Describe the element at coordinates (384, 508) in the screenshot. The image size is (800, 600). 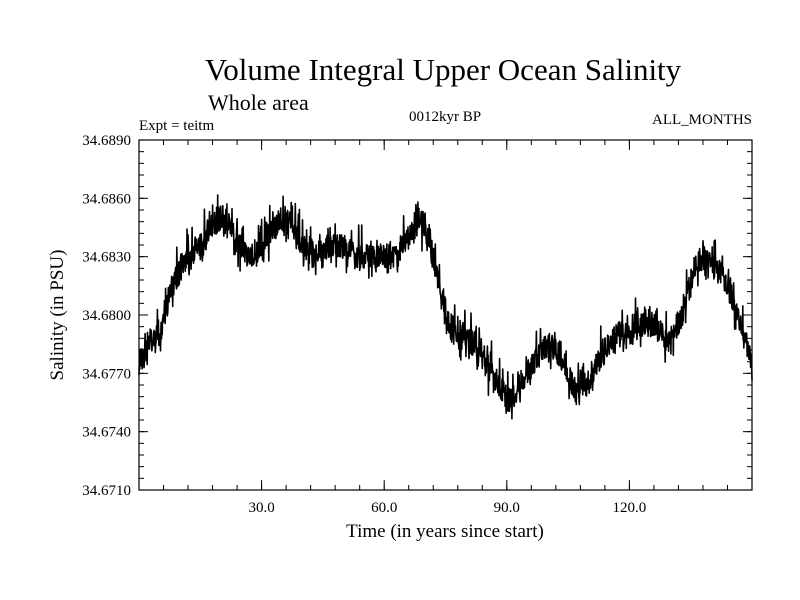
I see `x-tick-label: 60.0` at that location.